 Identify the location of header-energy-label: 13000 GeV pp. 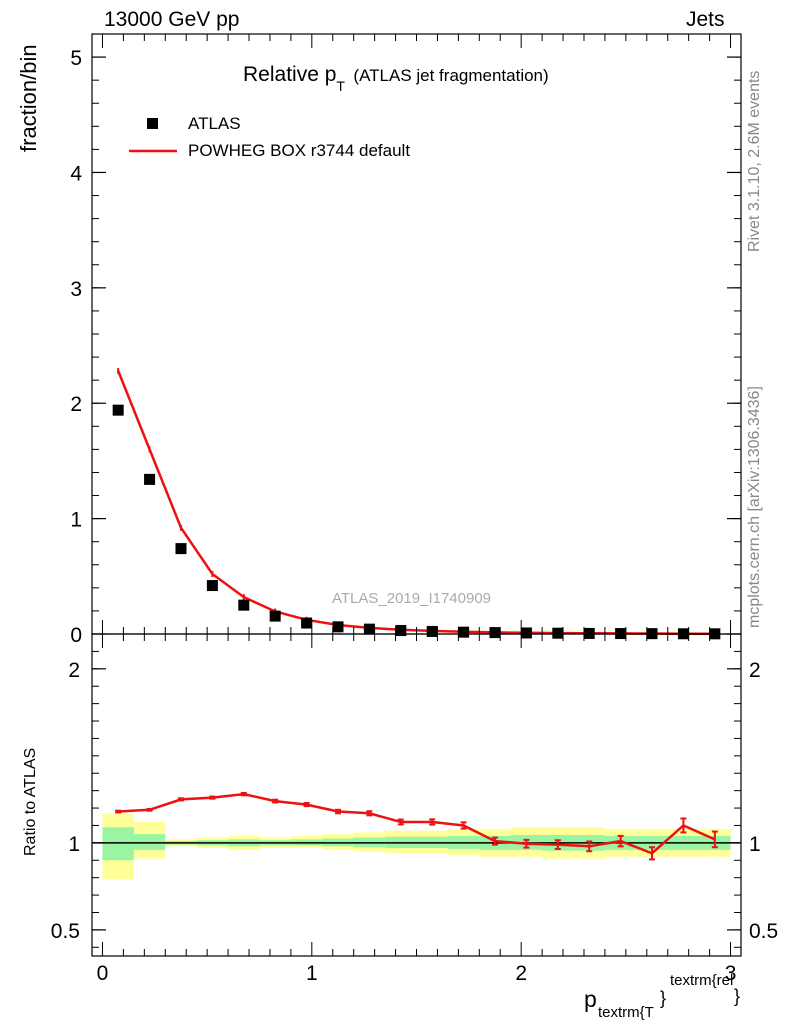
(172, 19).